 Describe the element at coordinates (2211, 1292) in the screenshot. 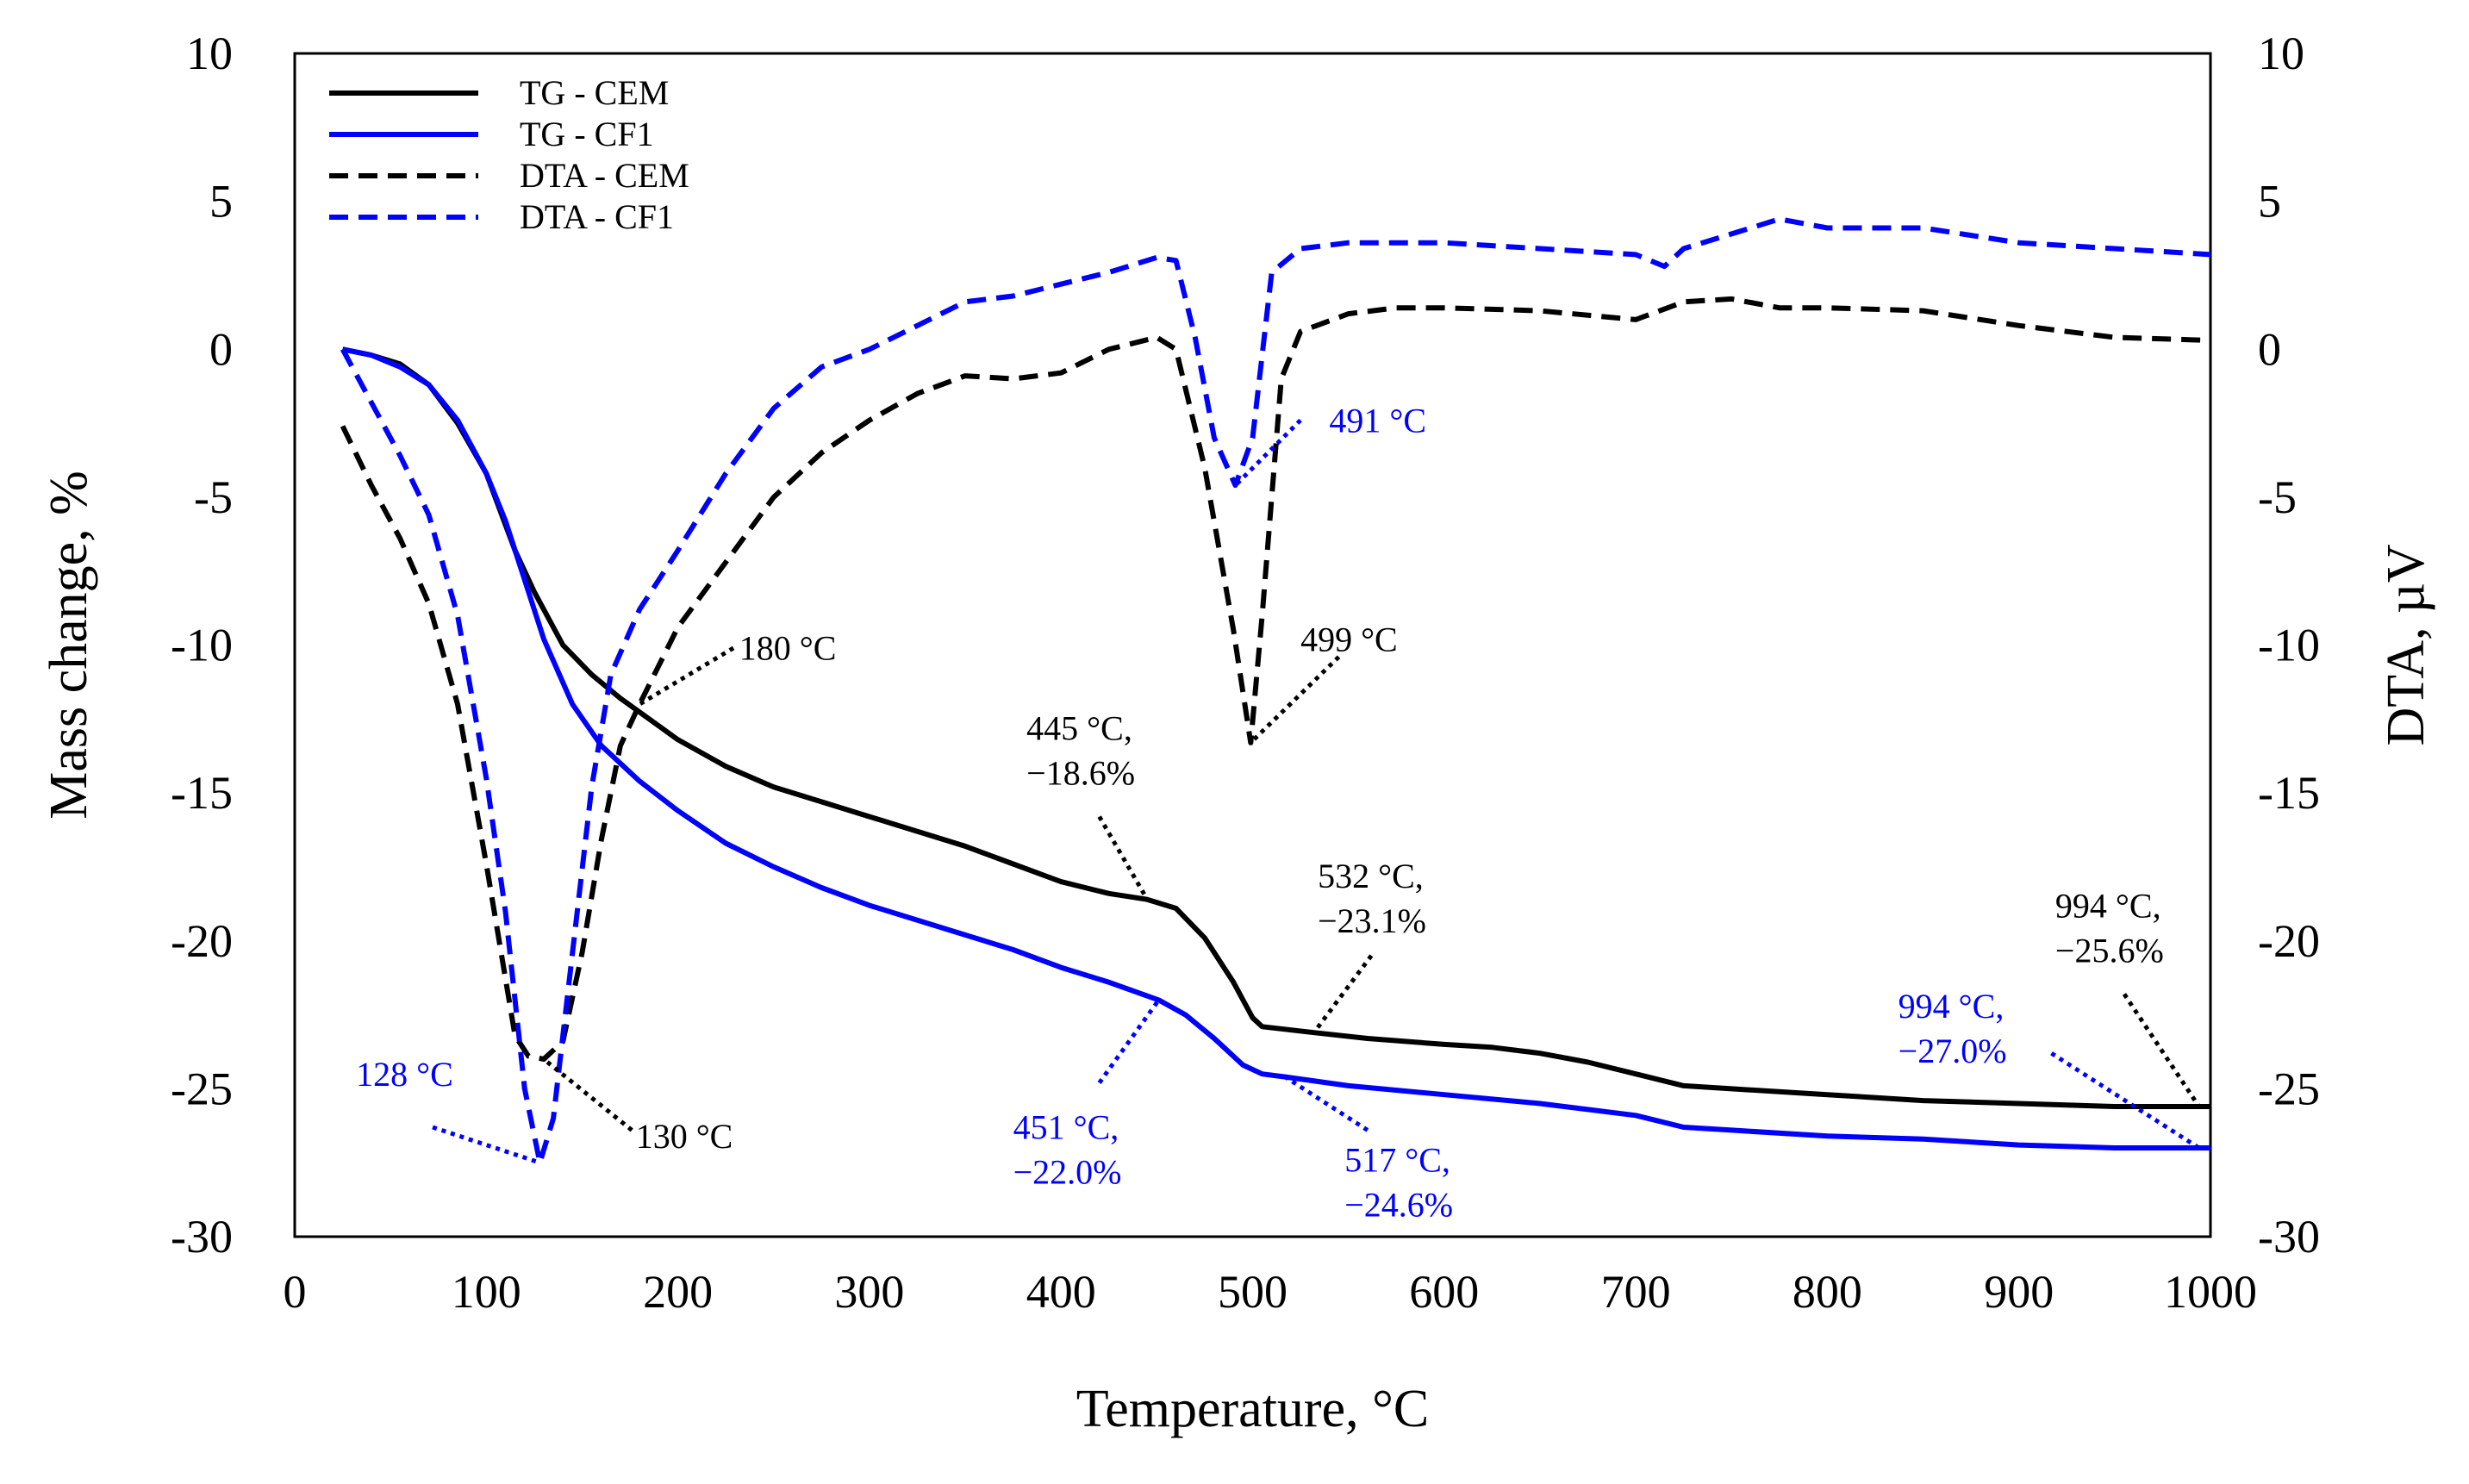

I see `x-tick-label: 1000` at that location.